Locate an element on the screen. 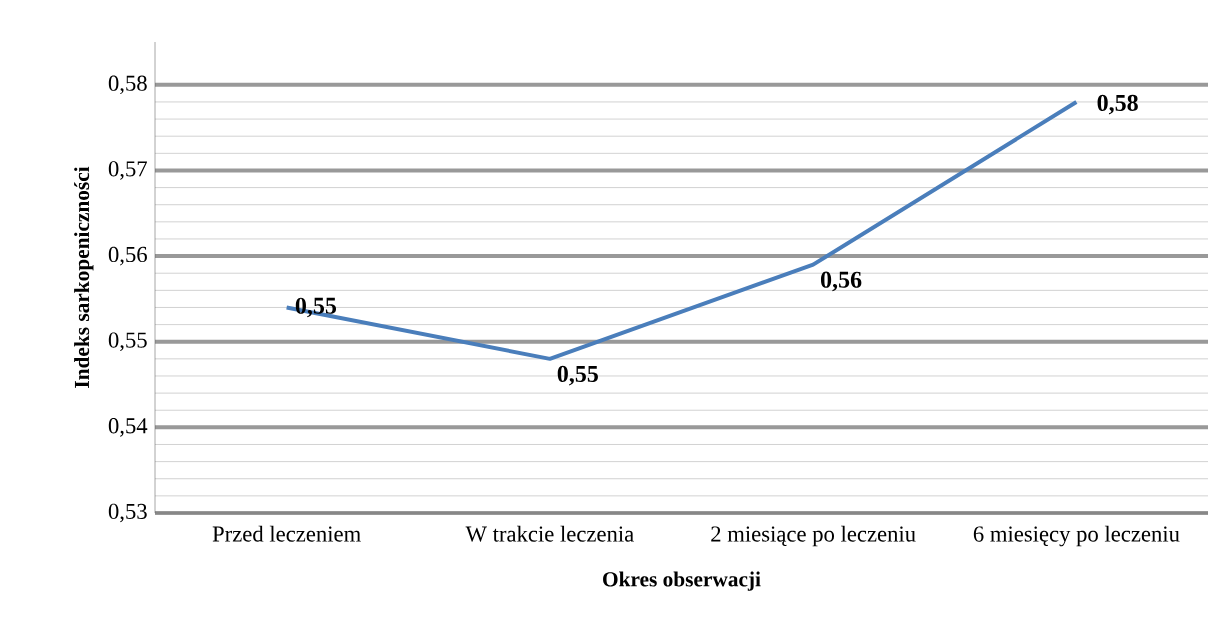 This screenshot has height=628, width=1226. y-tick-label: 0,53 is located at coordinates (127, 513).